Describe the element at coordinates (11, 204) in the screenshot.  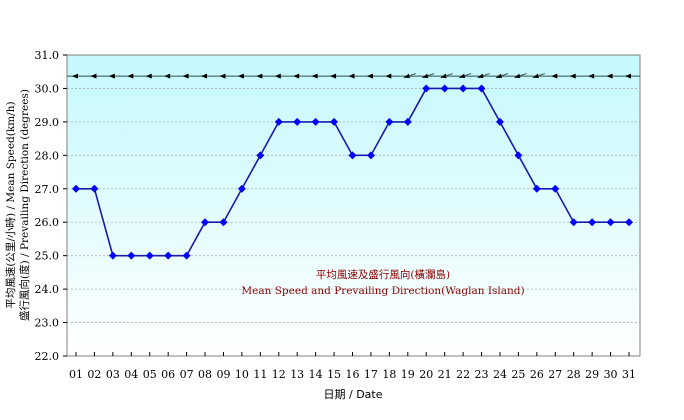
I see `y-axis-label-line1: 平均風速(公里/小時) / Mean Speed(km/h)` at that location.